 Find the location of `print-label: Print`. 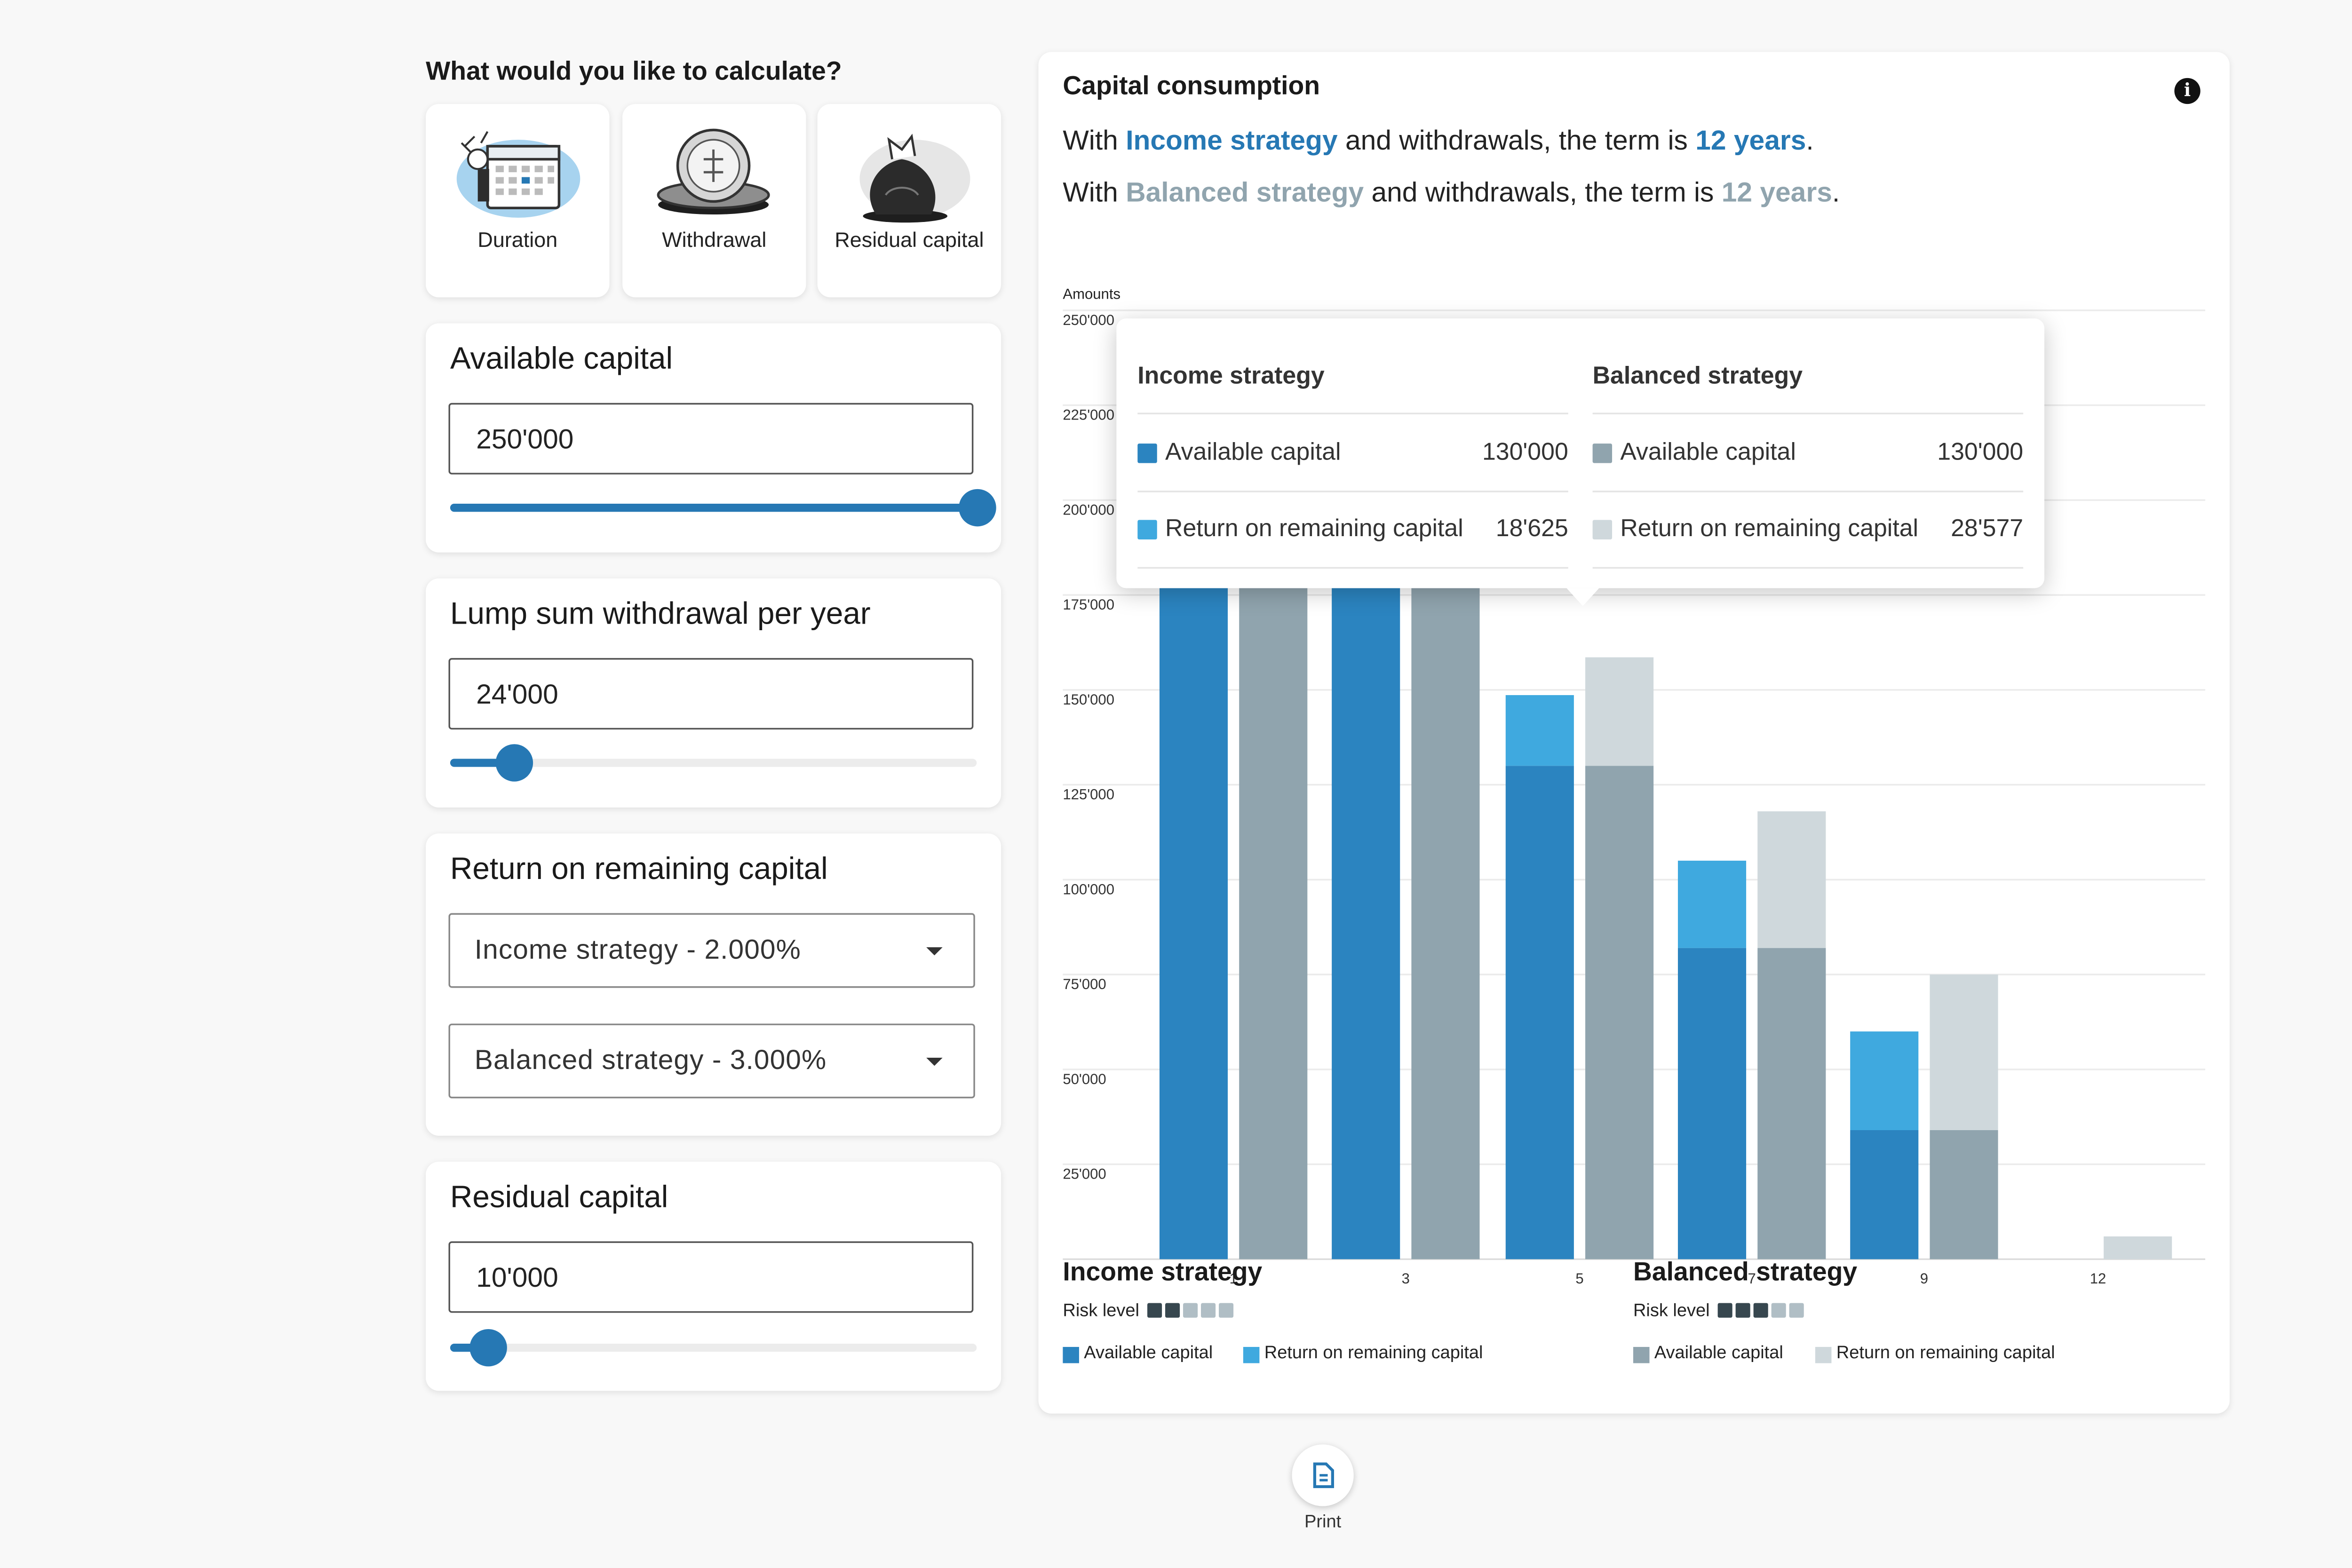

print-label: Print is located at coordinates (1323, 1523).